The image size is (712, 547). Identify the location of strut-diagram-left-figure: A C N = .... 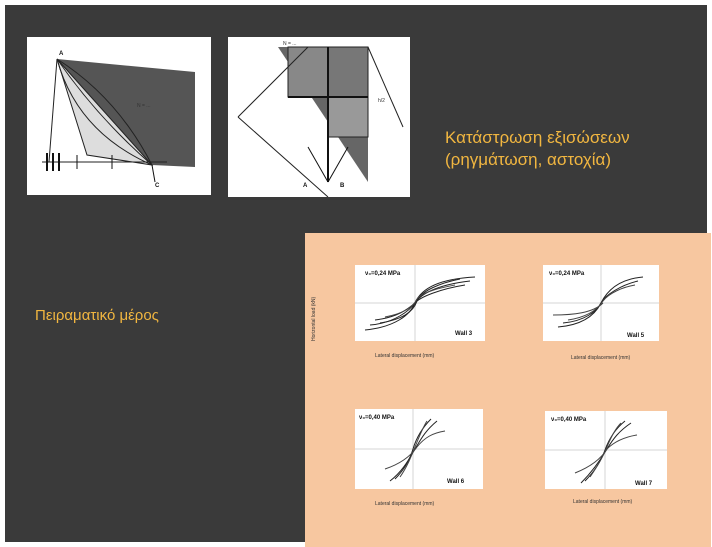
(118, 120).